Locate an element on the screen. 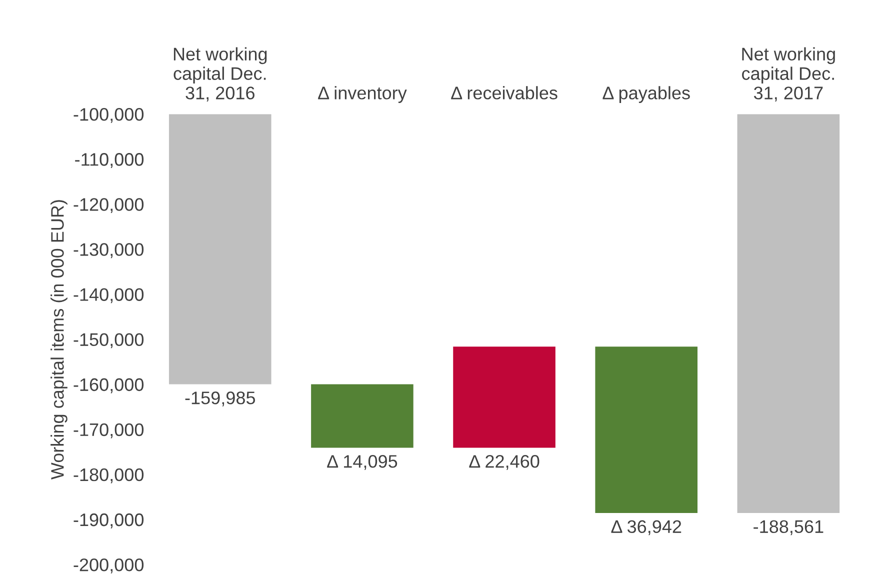 The image size is (877, 585). y-tick-label: -160,000 is located at coordinates (109, 386).